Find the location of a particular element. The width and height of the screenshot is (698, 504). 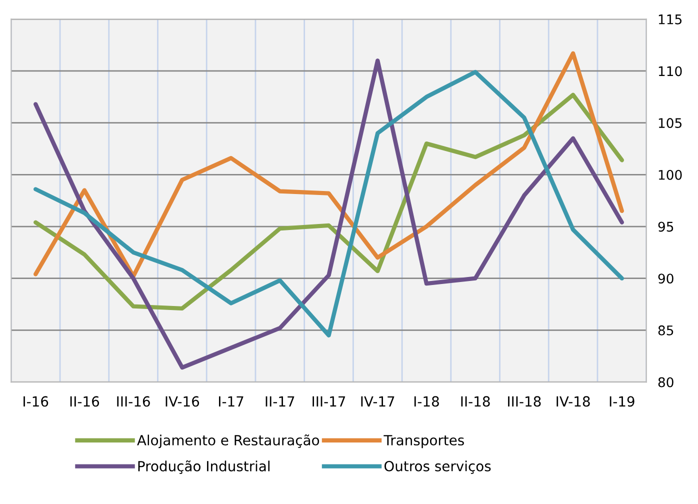

x-tick-label: IV-17 is located at coordinates (377, 401).